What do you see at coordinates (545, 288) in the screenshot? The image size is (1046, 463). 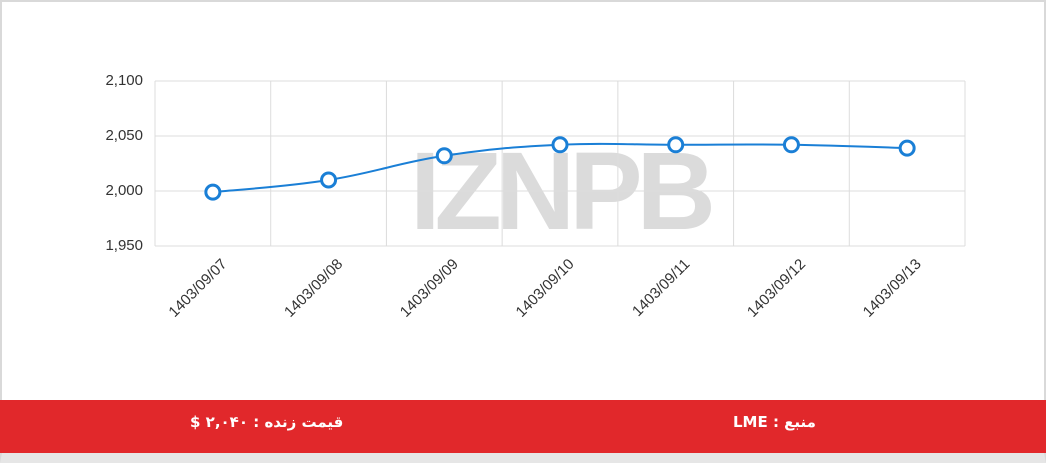 I see `x-tick-label: 1403/09/10` at bounding box center [545, 288].